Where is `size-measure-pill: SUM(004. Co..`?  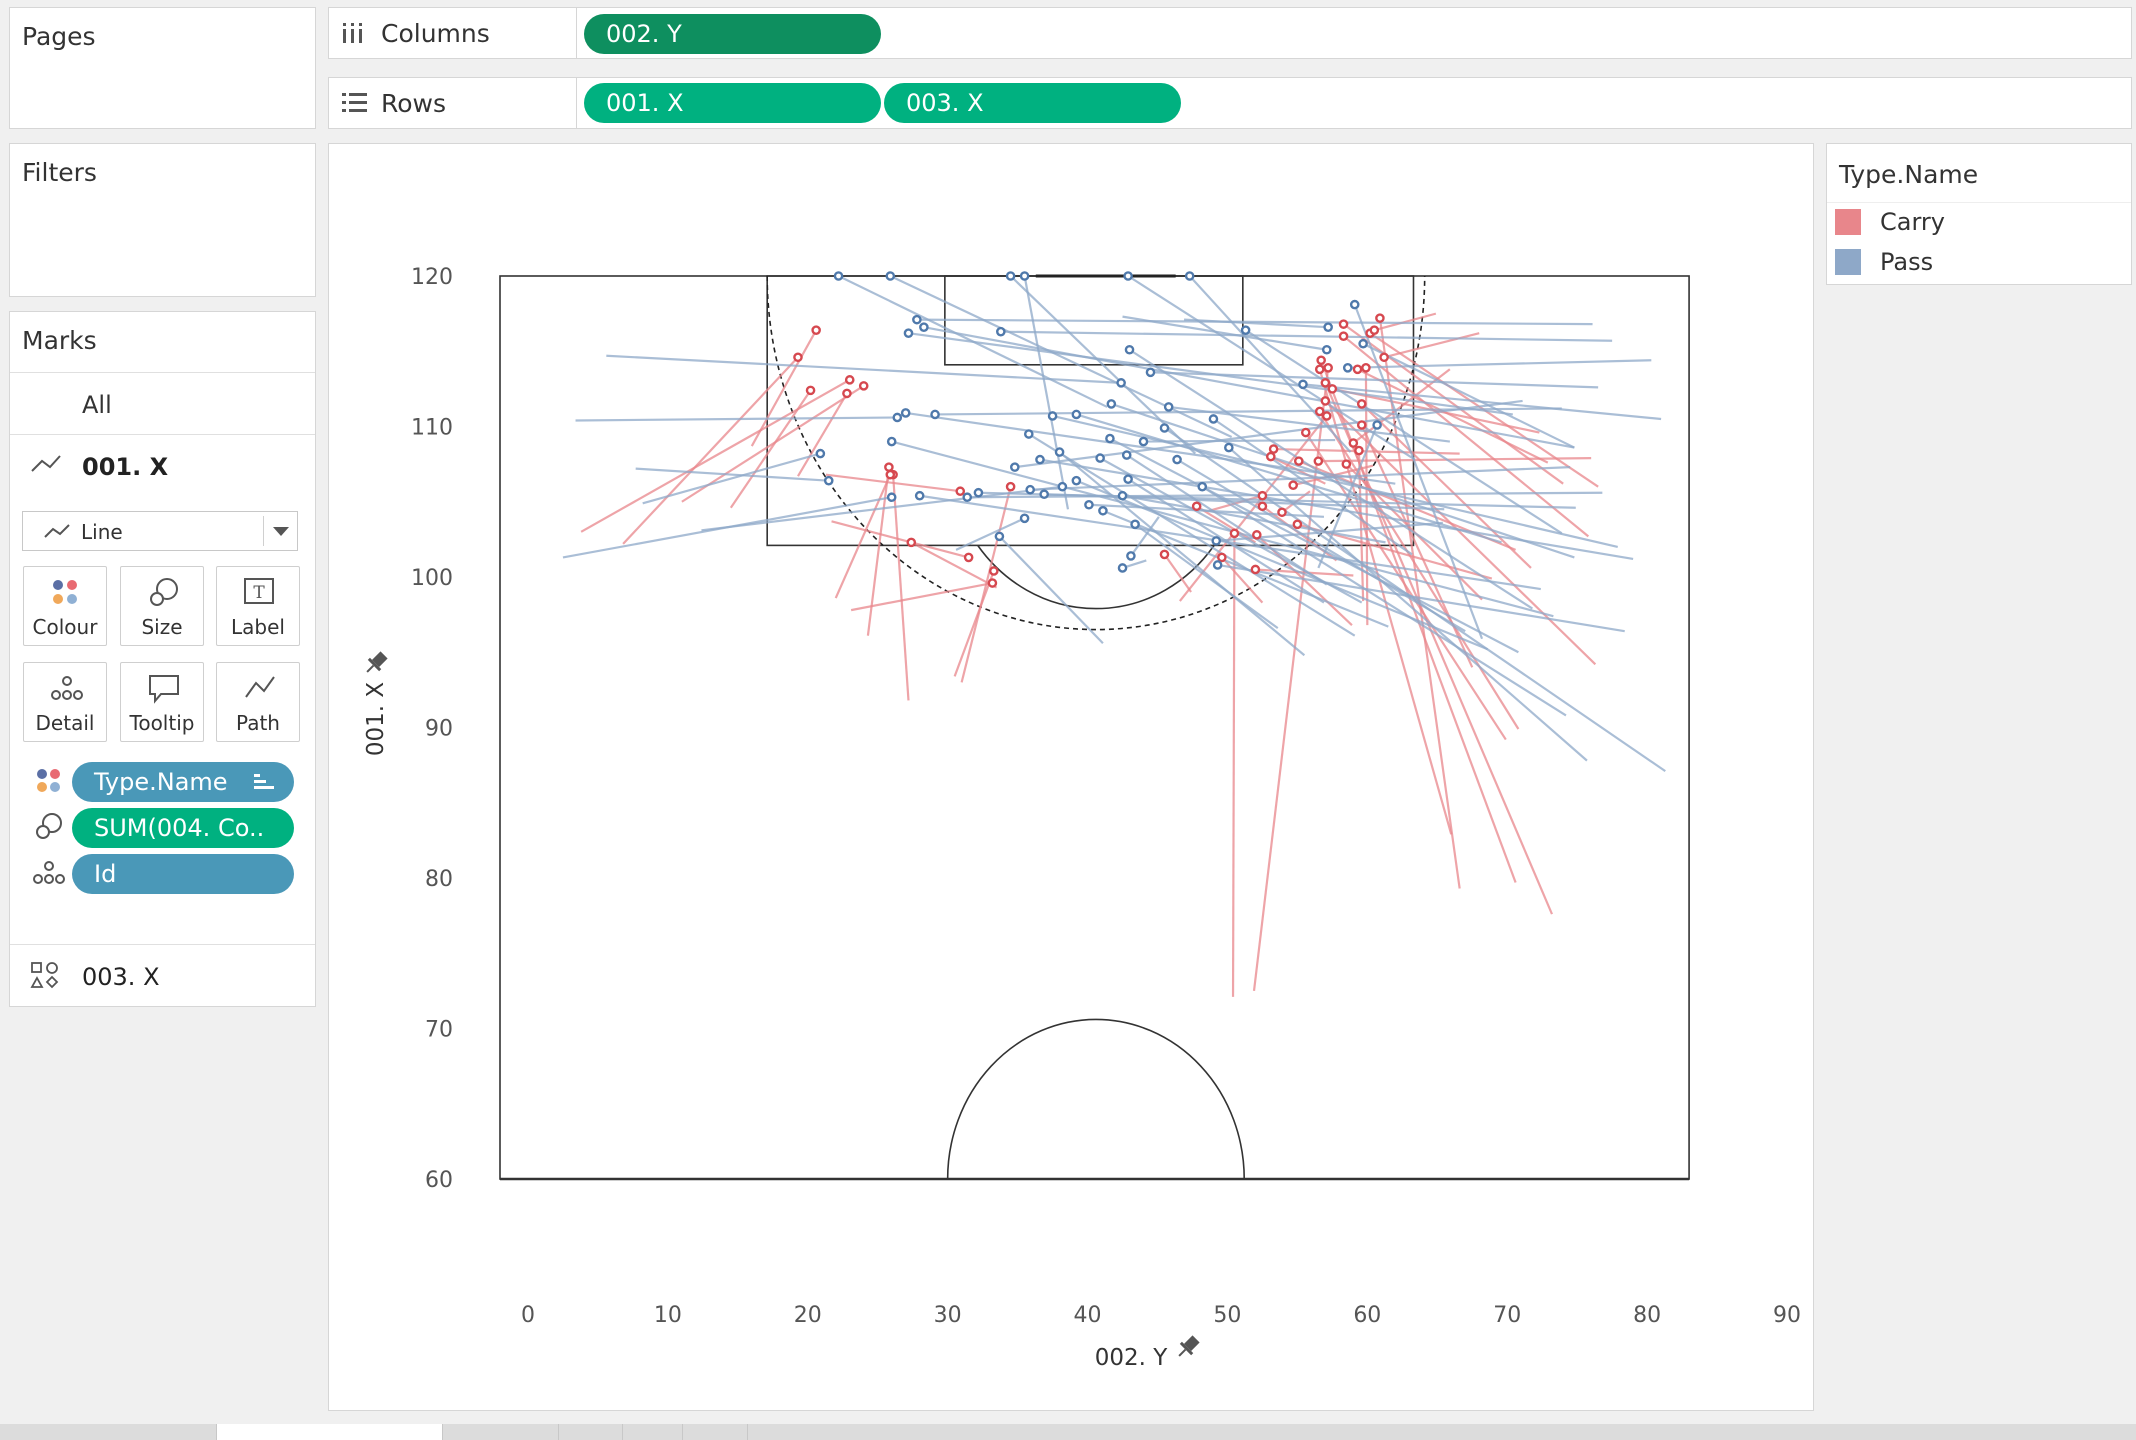 size-measure-pill: SUM(004. Co.. is located at coordinates (183, 828).